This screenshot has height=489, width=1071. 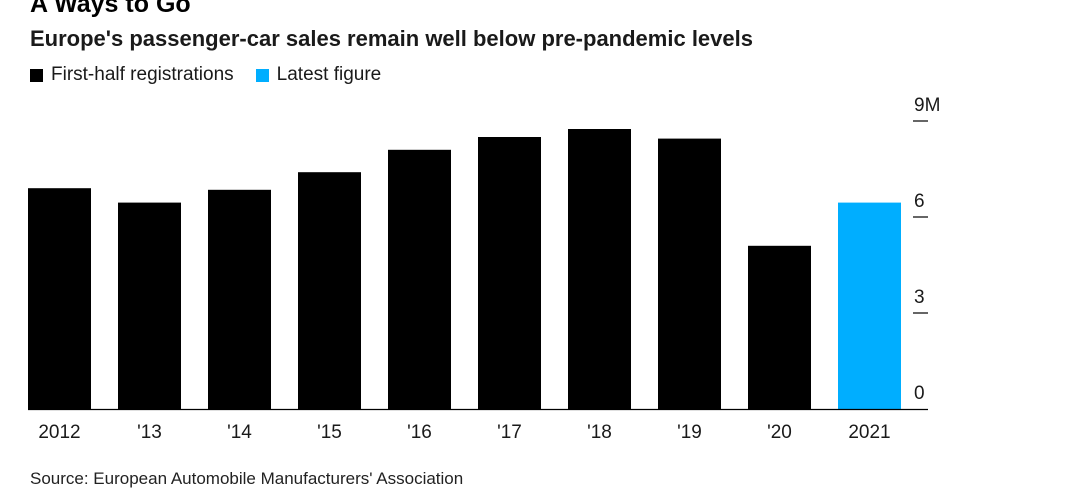 I want to click on legend-swatch-first-half, so click(x=36, y=75).